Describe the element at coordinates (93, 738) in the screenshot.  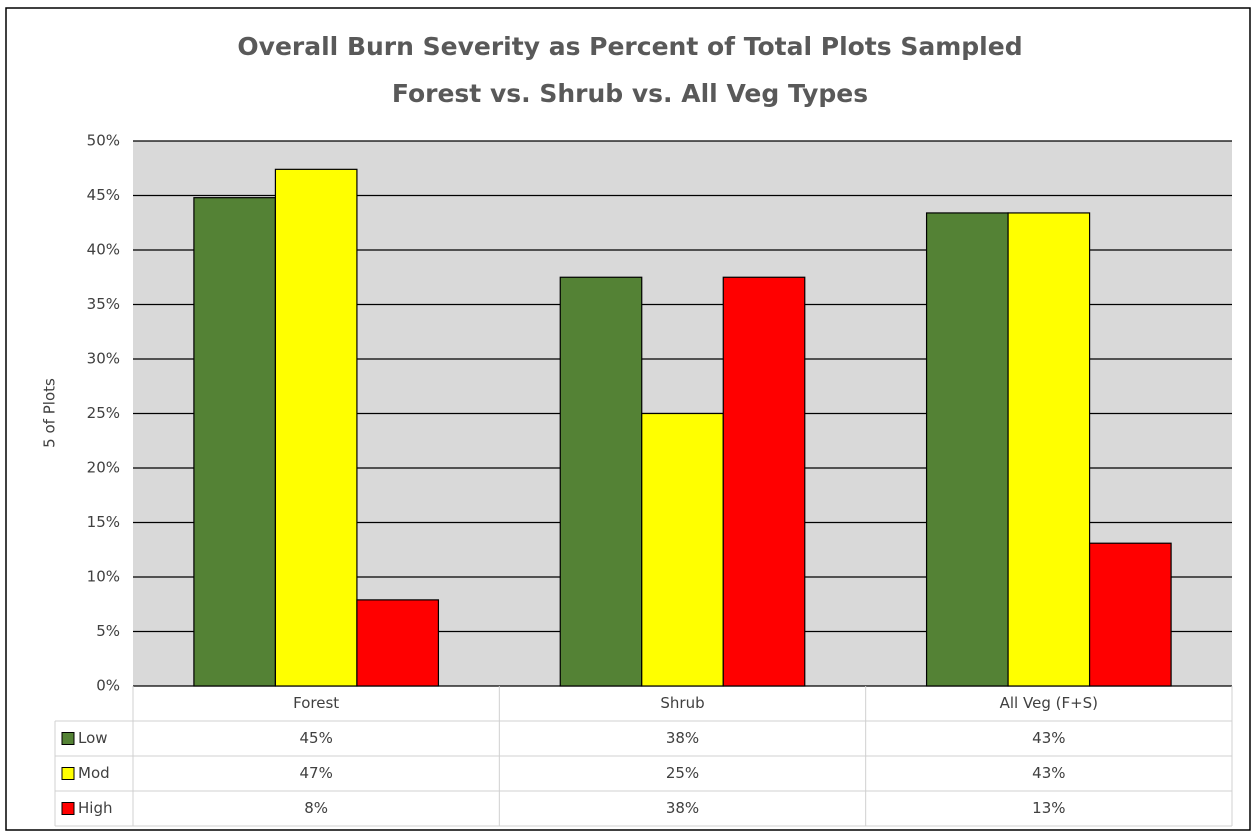
I see `legend-label: Low` at that location.